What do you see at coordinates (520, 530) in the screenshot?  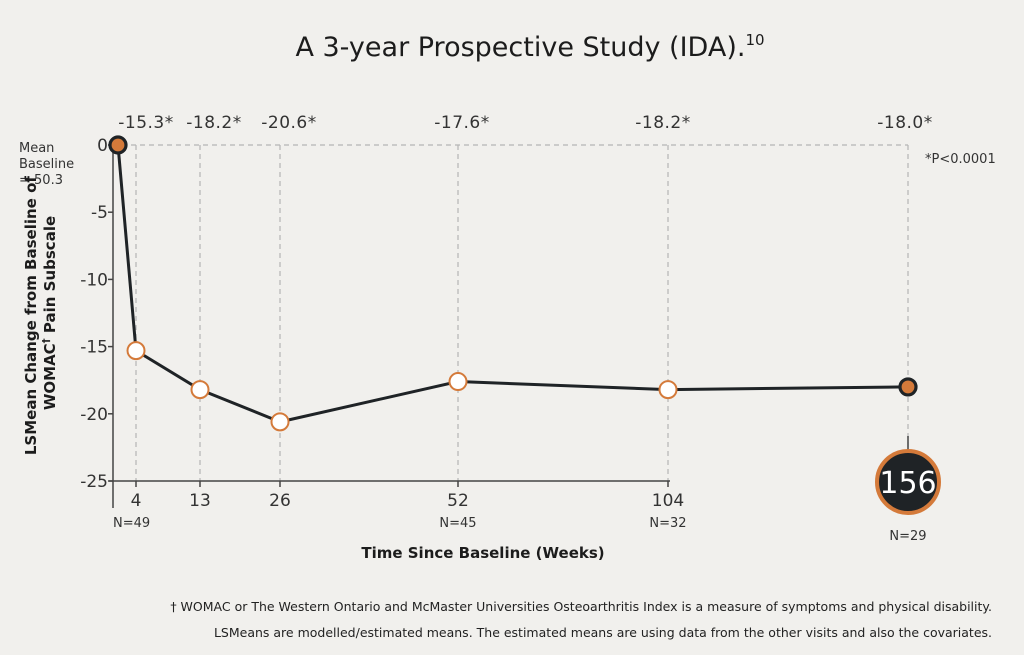 I see `n-labels: N=49 N=45 N=32 N=29` at bounding box center [520, 530].